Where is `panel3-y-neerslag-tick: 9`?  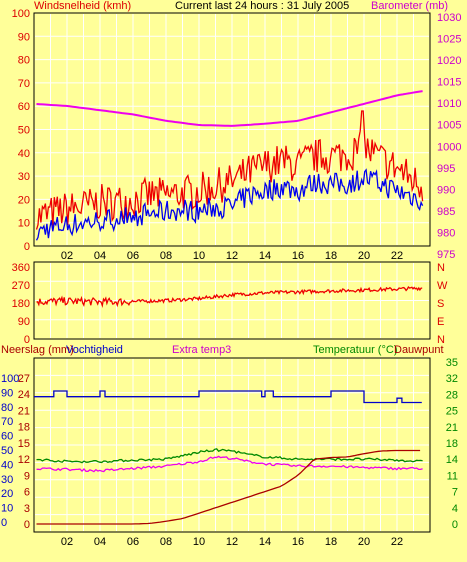 panel3-y-neerslag-tick: 9 is located at coordinates (27, 476).